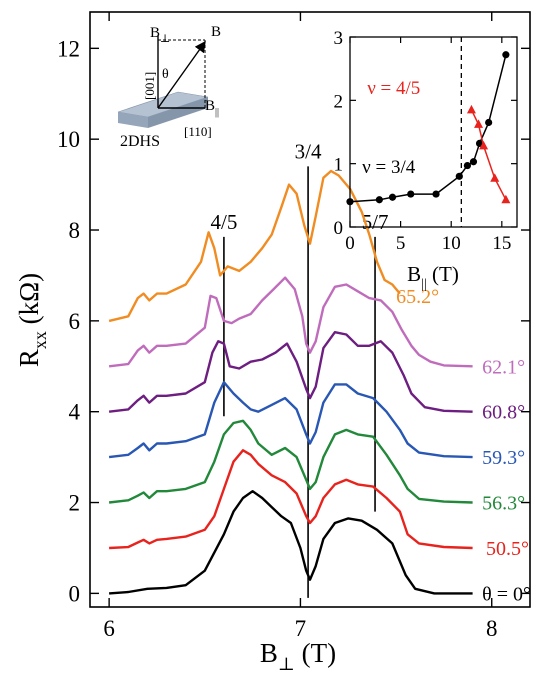 Image resolution: width=549 pixels, height=681 pixels. I want to click on main-y-axis-label: Rxx (kΩ), so click(32, 320).